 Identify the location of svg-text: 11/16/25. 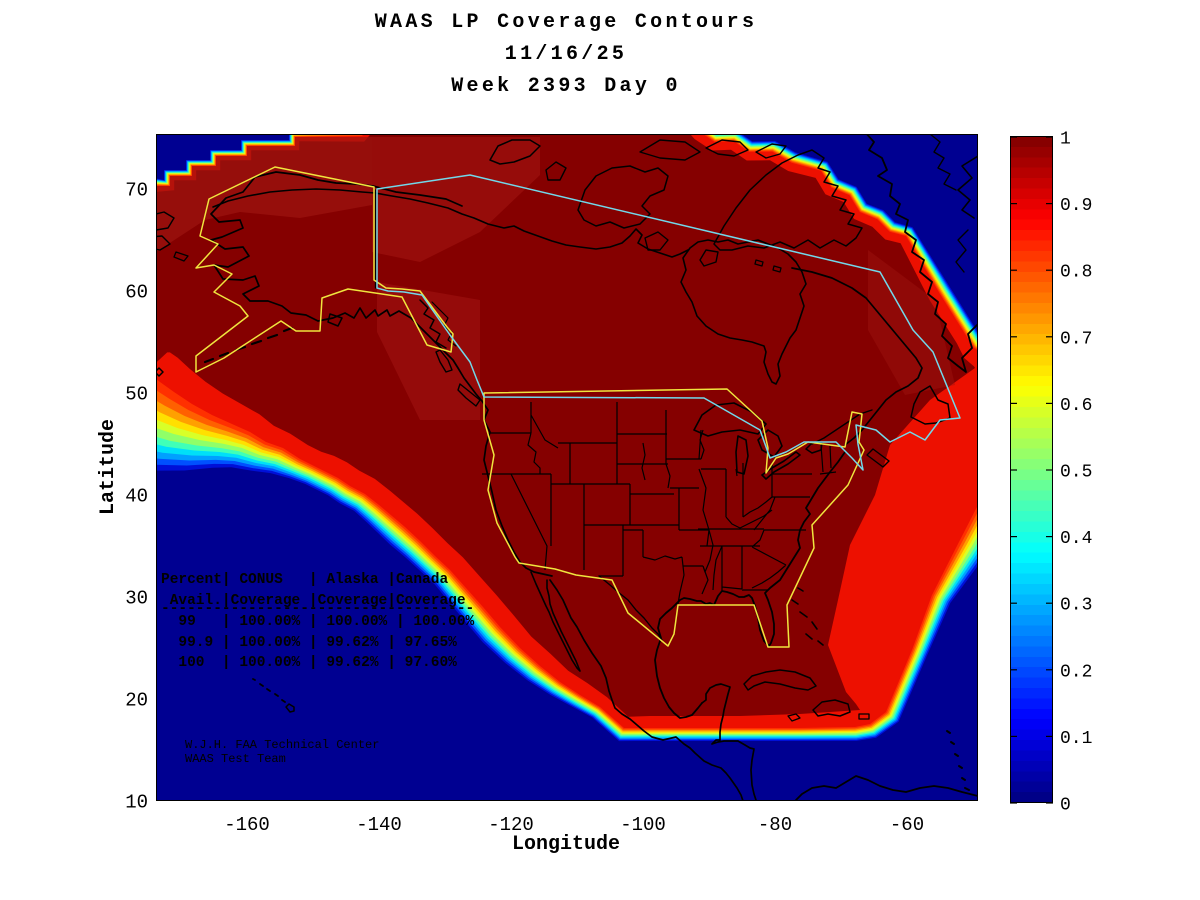
(566, 54).